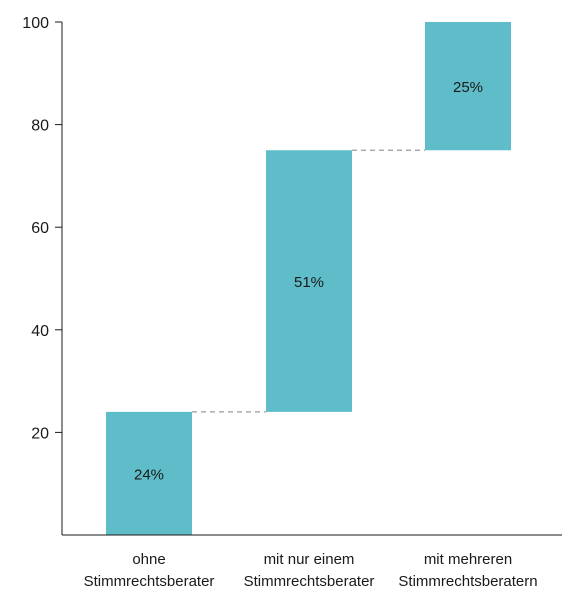  What do you see at coordinates (42, 275) in the screenshot?
I see `y-axis: 20 40 60 80 100` at bounding box center [42, 275].